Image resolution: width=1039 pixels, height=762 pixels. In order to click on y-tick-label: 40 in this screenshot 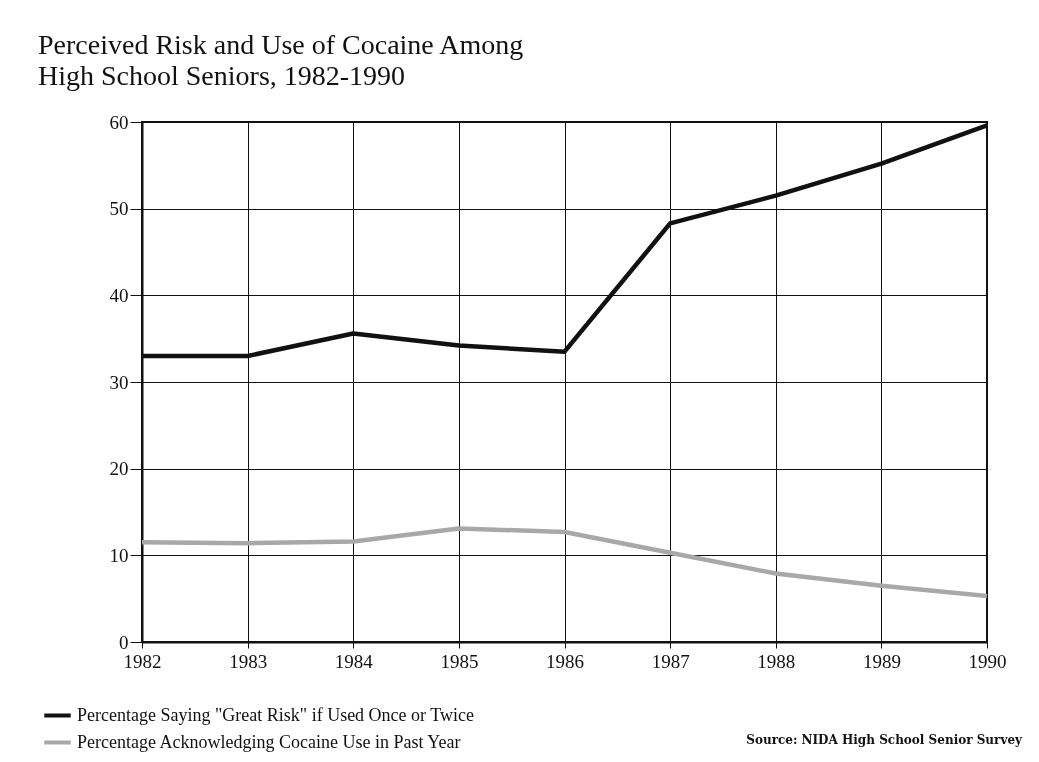, I will do `click(119, 295)`.